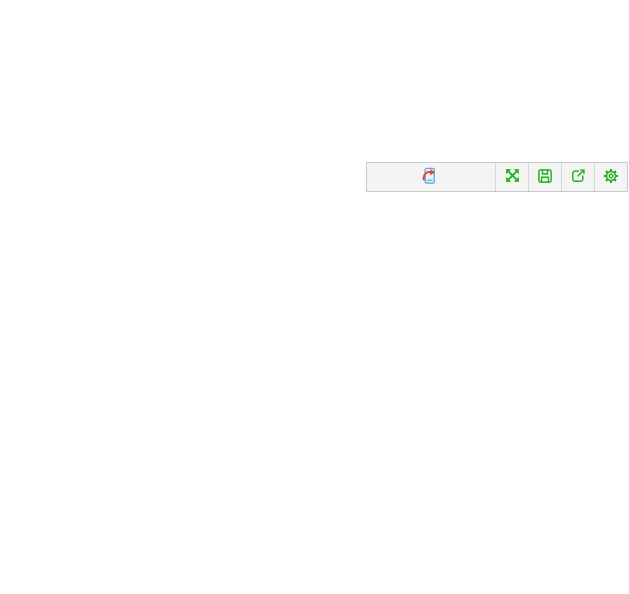 The width and height of the screenshot is (629, 594). I want to click on share-button, so click(577, 177).